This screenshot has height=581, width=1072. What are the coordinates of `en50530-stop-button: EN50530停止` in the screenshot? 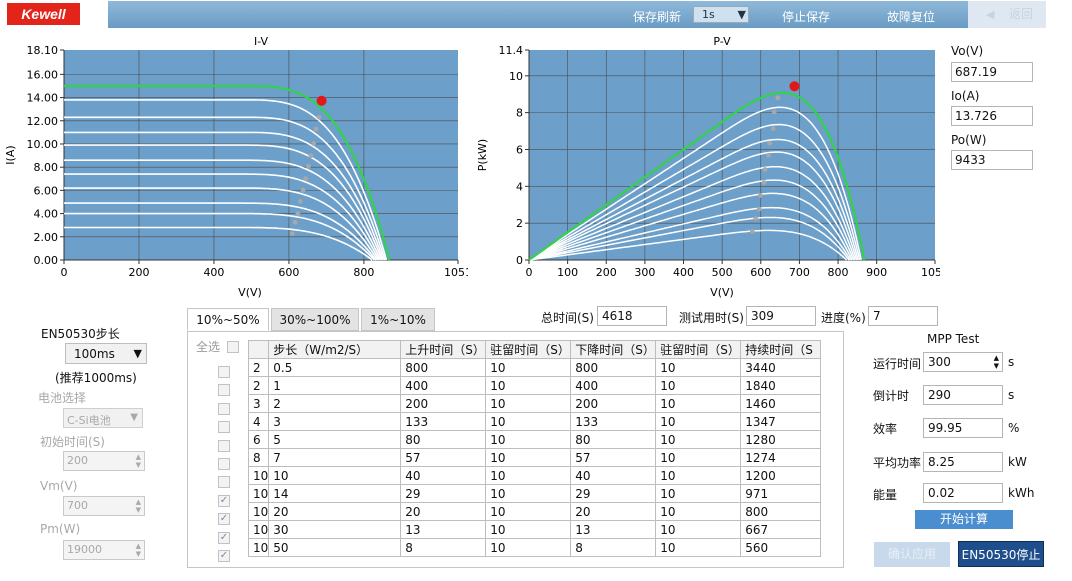 It's located at (1001, 554).